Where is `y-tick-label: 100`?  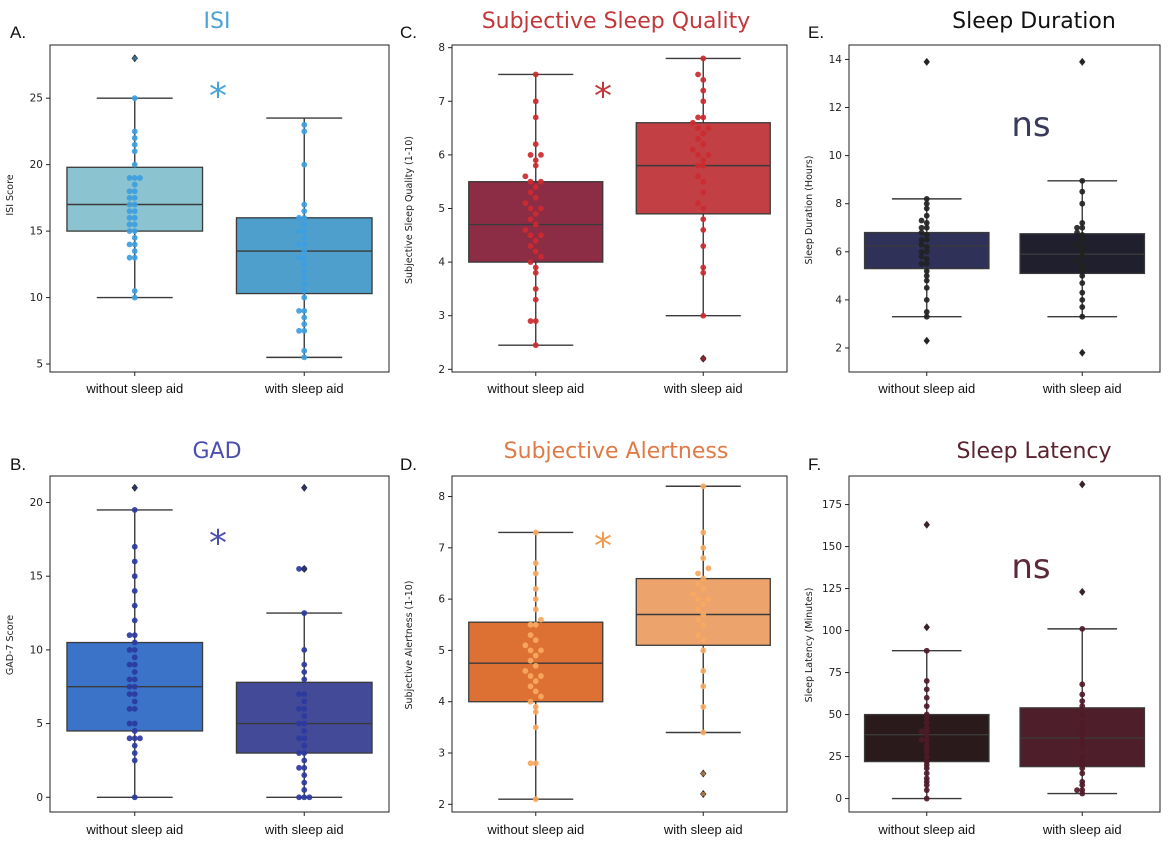
y-tick-label: 100 is located at coordinates (832, 631).